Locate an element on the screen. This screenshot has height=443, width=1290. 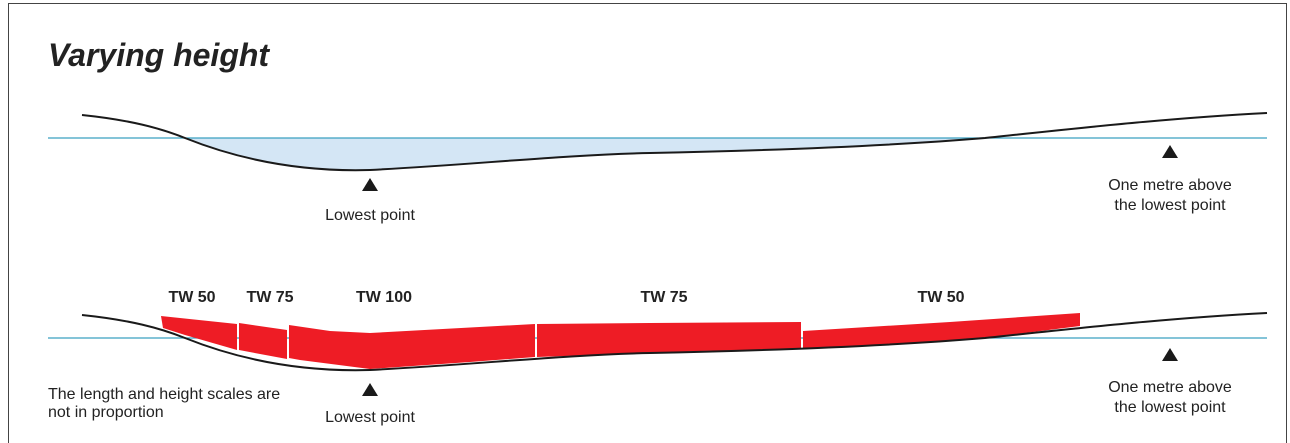
segment-label-tw50-right: TW 50 is located at coordinates (941, 297).